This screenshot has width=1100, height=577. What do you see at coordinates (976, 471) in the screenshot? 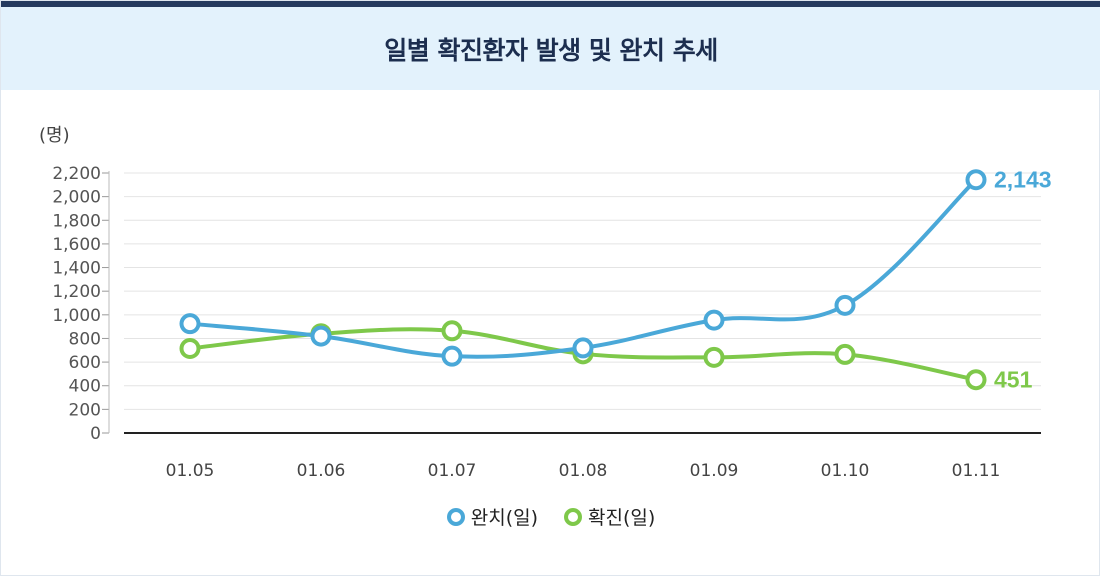
I see `x-tick-label: 01.11` at bounding box center [976, 471].